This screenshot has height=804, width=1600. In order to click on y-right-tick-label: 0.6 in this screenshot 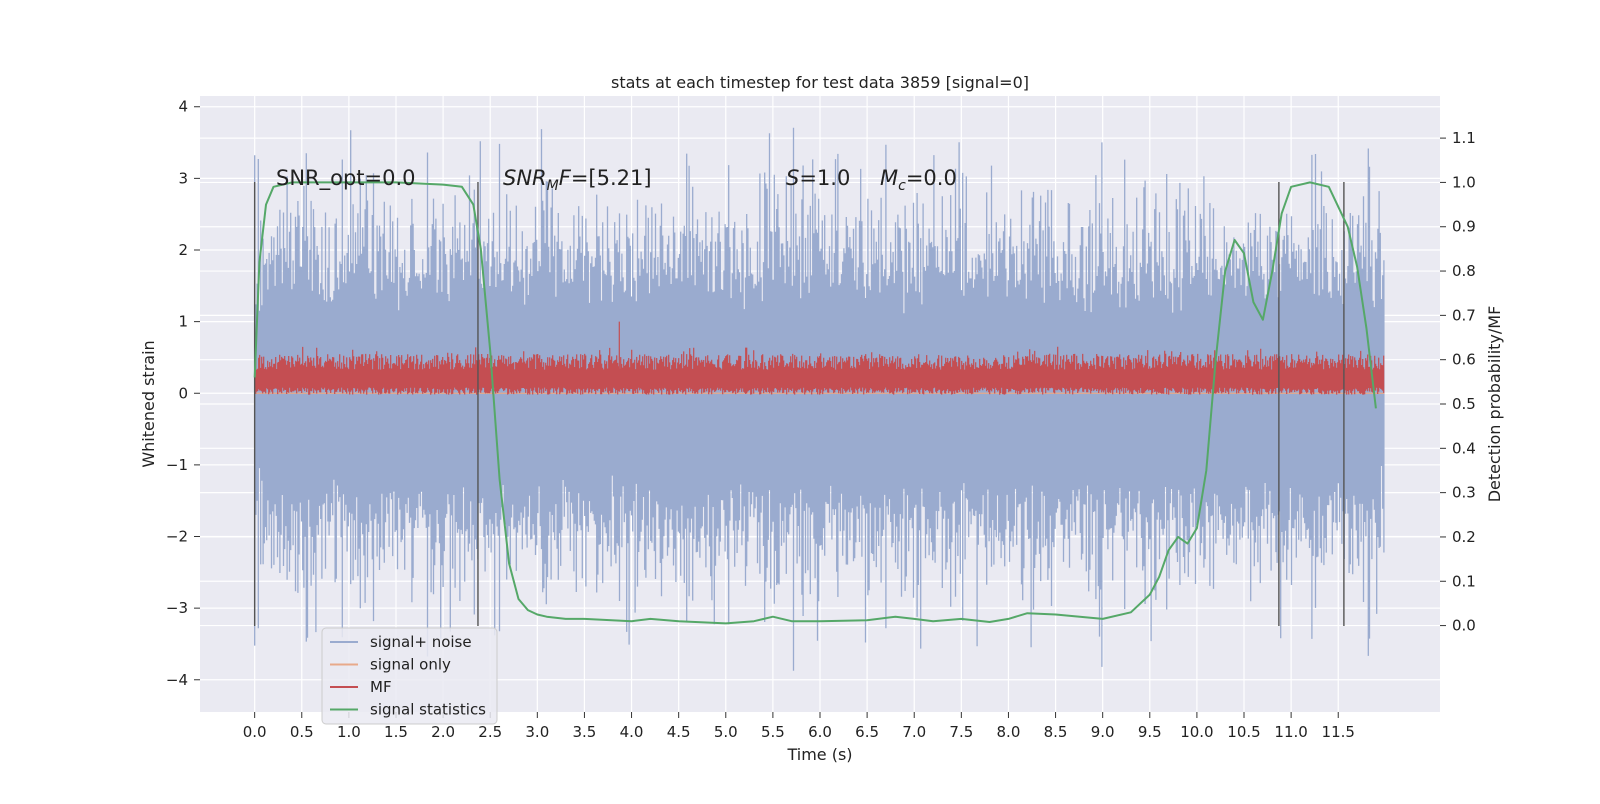, I will do `click(1464, 360)`.